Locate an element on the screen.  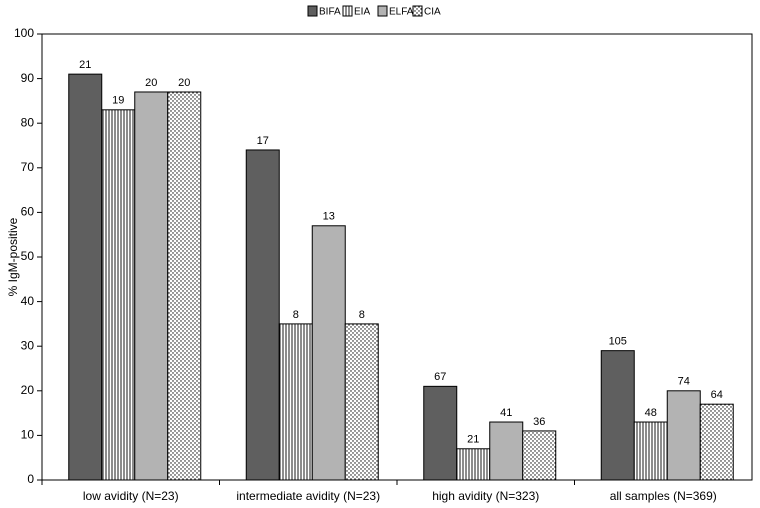
y-tick-label: 40 is located at coordinates (28, 301).